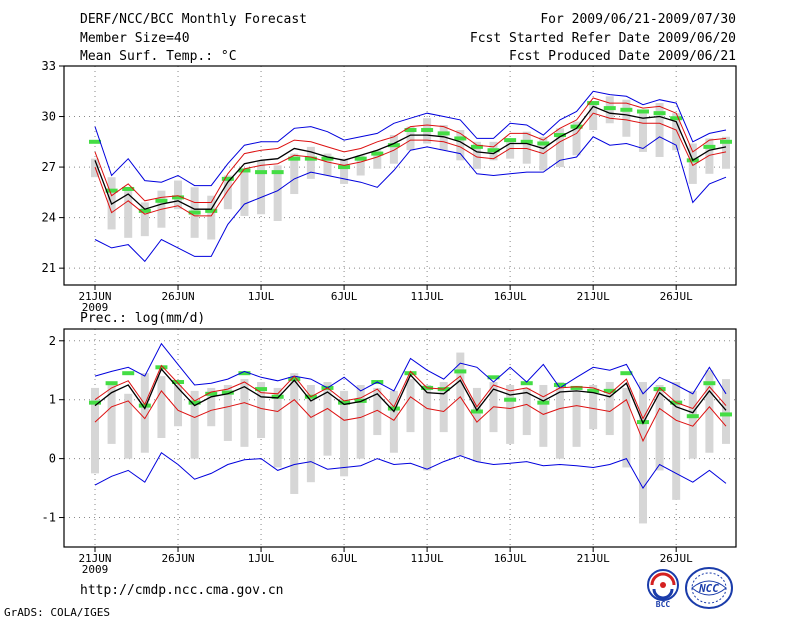 The image size is (800, 620). Describe the element at coordinates (510, 558) in the screenshot. I see `prec-x-tick-label: 16JUL` at that location.